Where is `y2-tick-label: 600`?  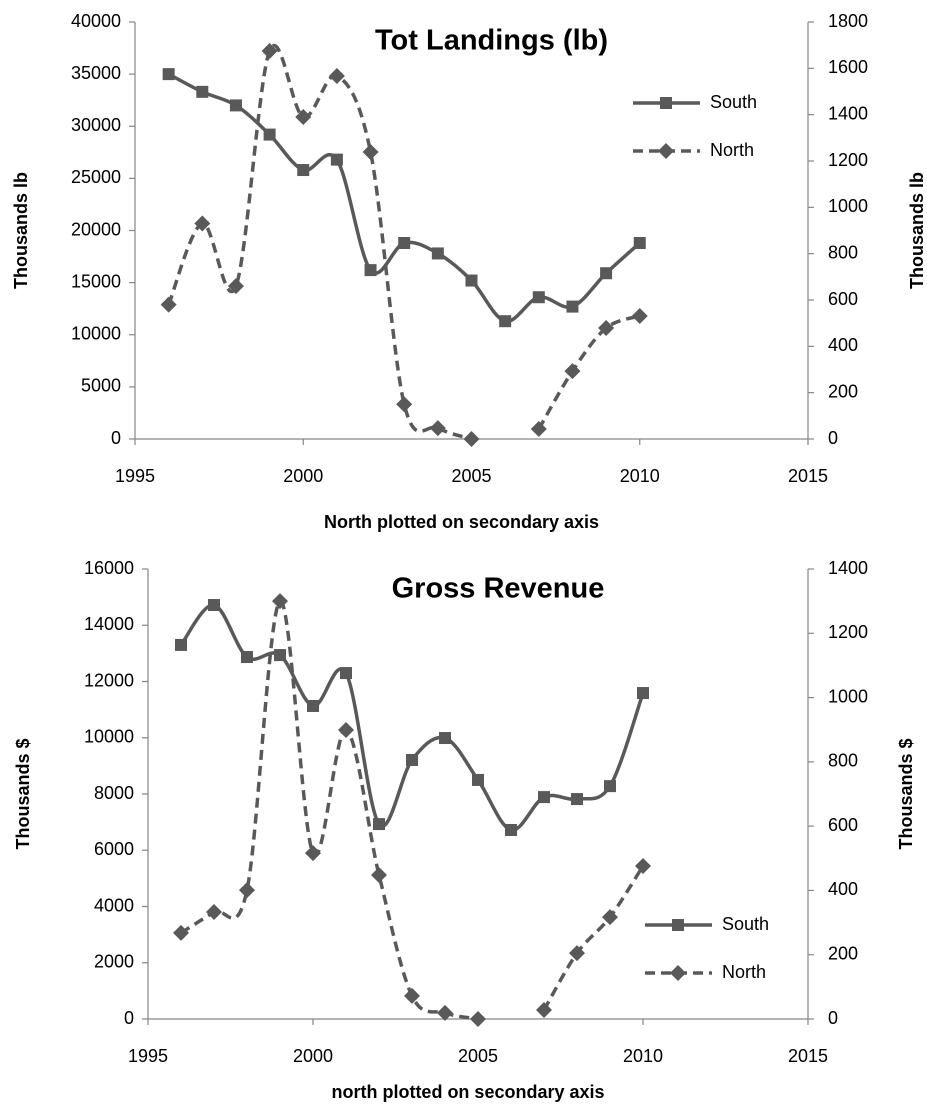
y2-tick-label: 600 is located at coordinates (843, 299).